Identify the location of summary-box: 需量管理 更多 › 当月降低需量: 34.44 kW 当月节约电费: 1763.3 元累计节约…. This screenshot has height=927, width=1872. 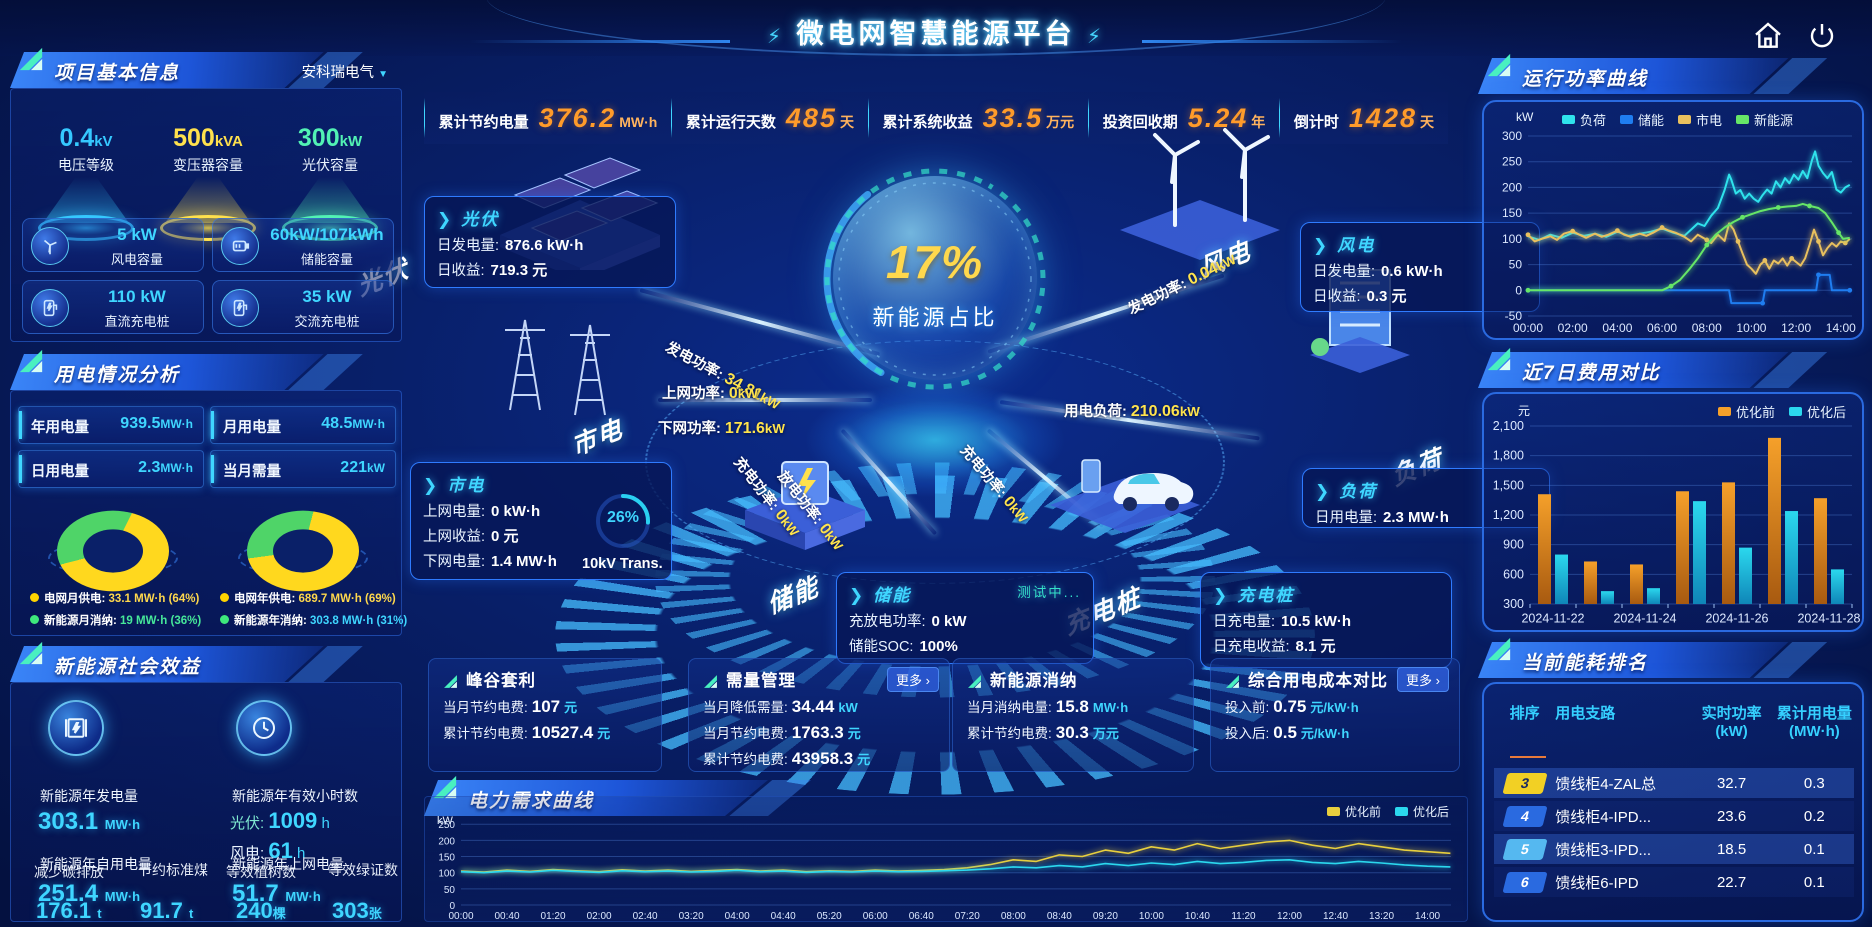
(819, 715).